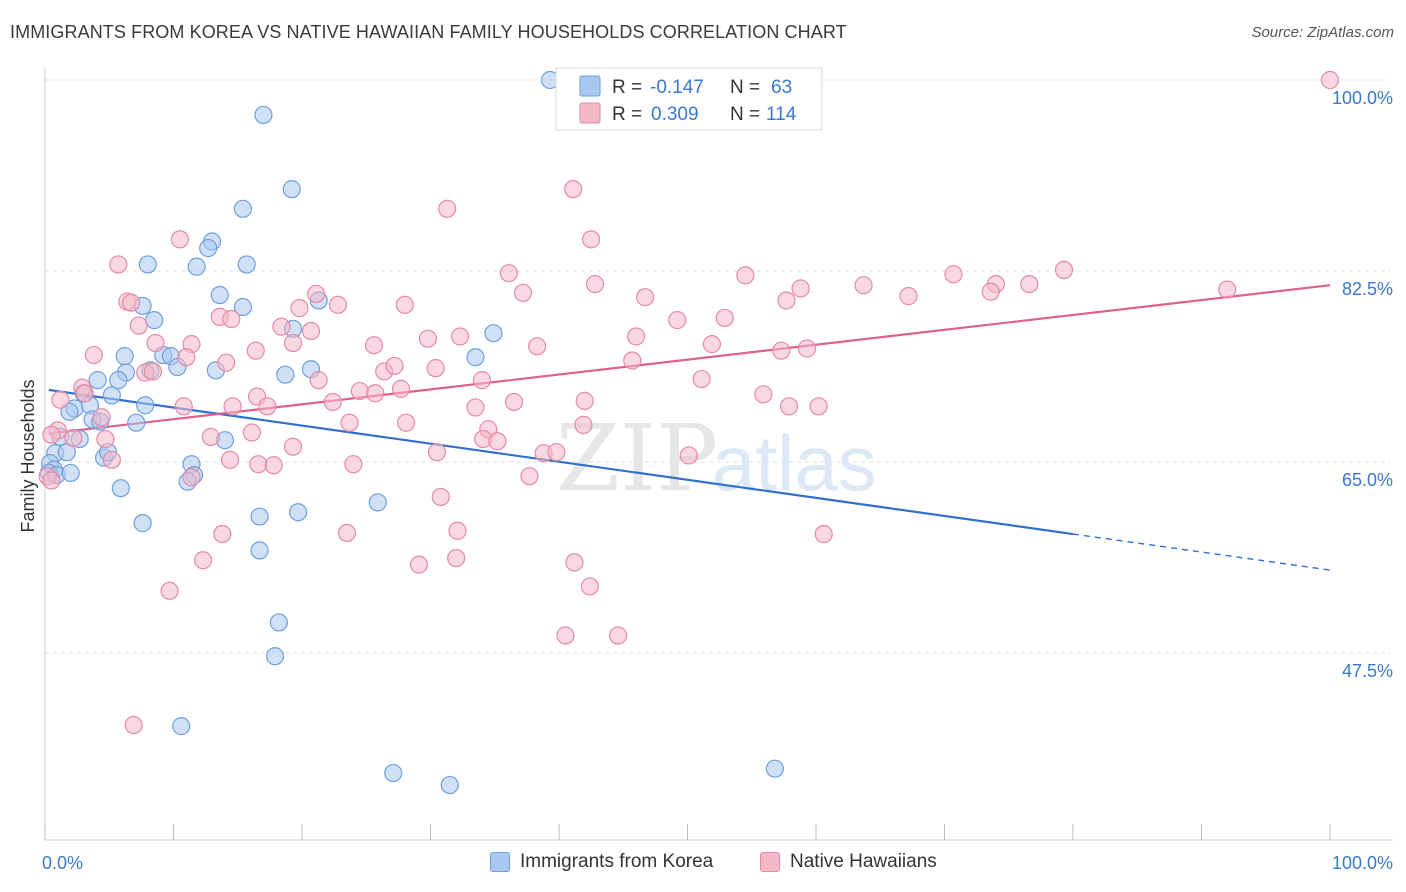  I want to click on legend-r-value-1: -0.147, so click(677, 87).